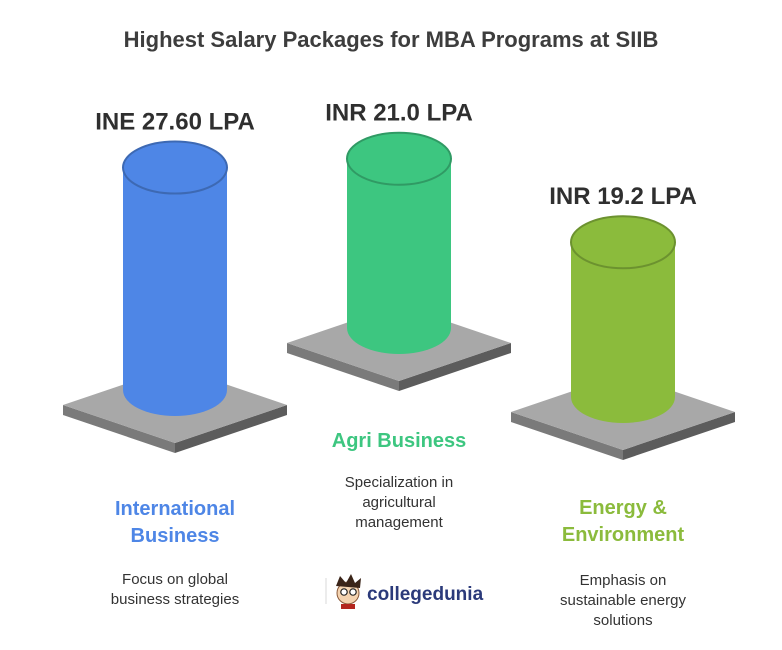 The height and width of the screenshot is (650, 782). Describe the element at coordinates (623, 600) in the screenshot. I see `description-text: sustainable energy` at that location.